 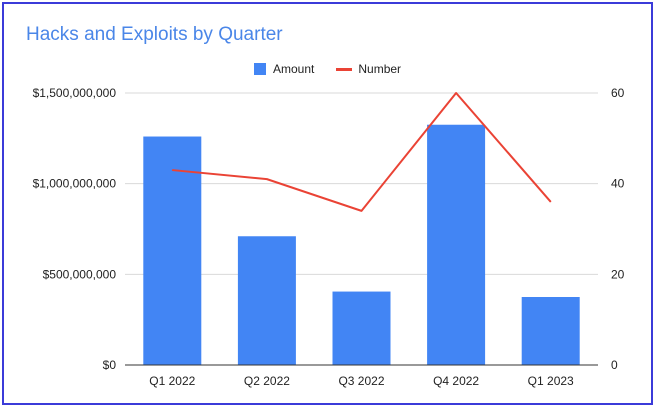 I want to click on legend-item-amount: Amount, so click(x=284, y=69).